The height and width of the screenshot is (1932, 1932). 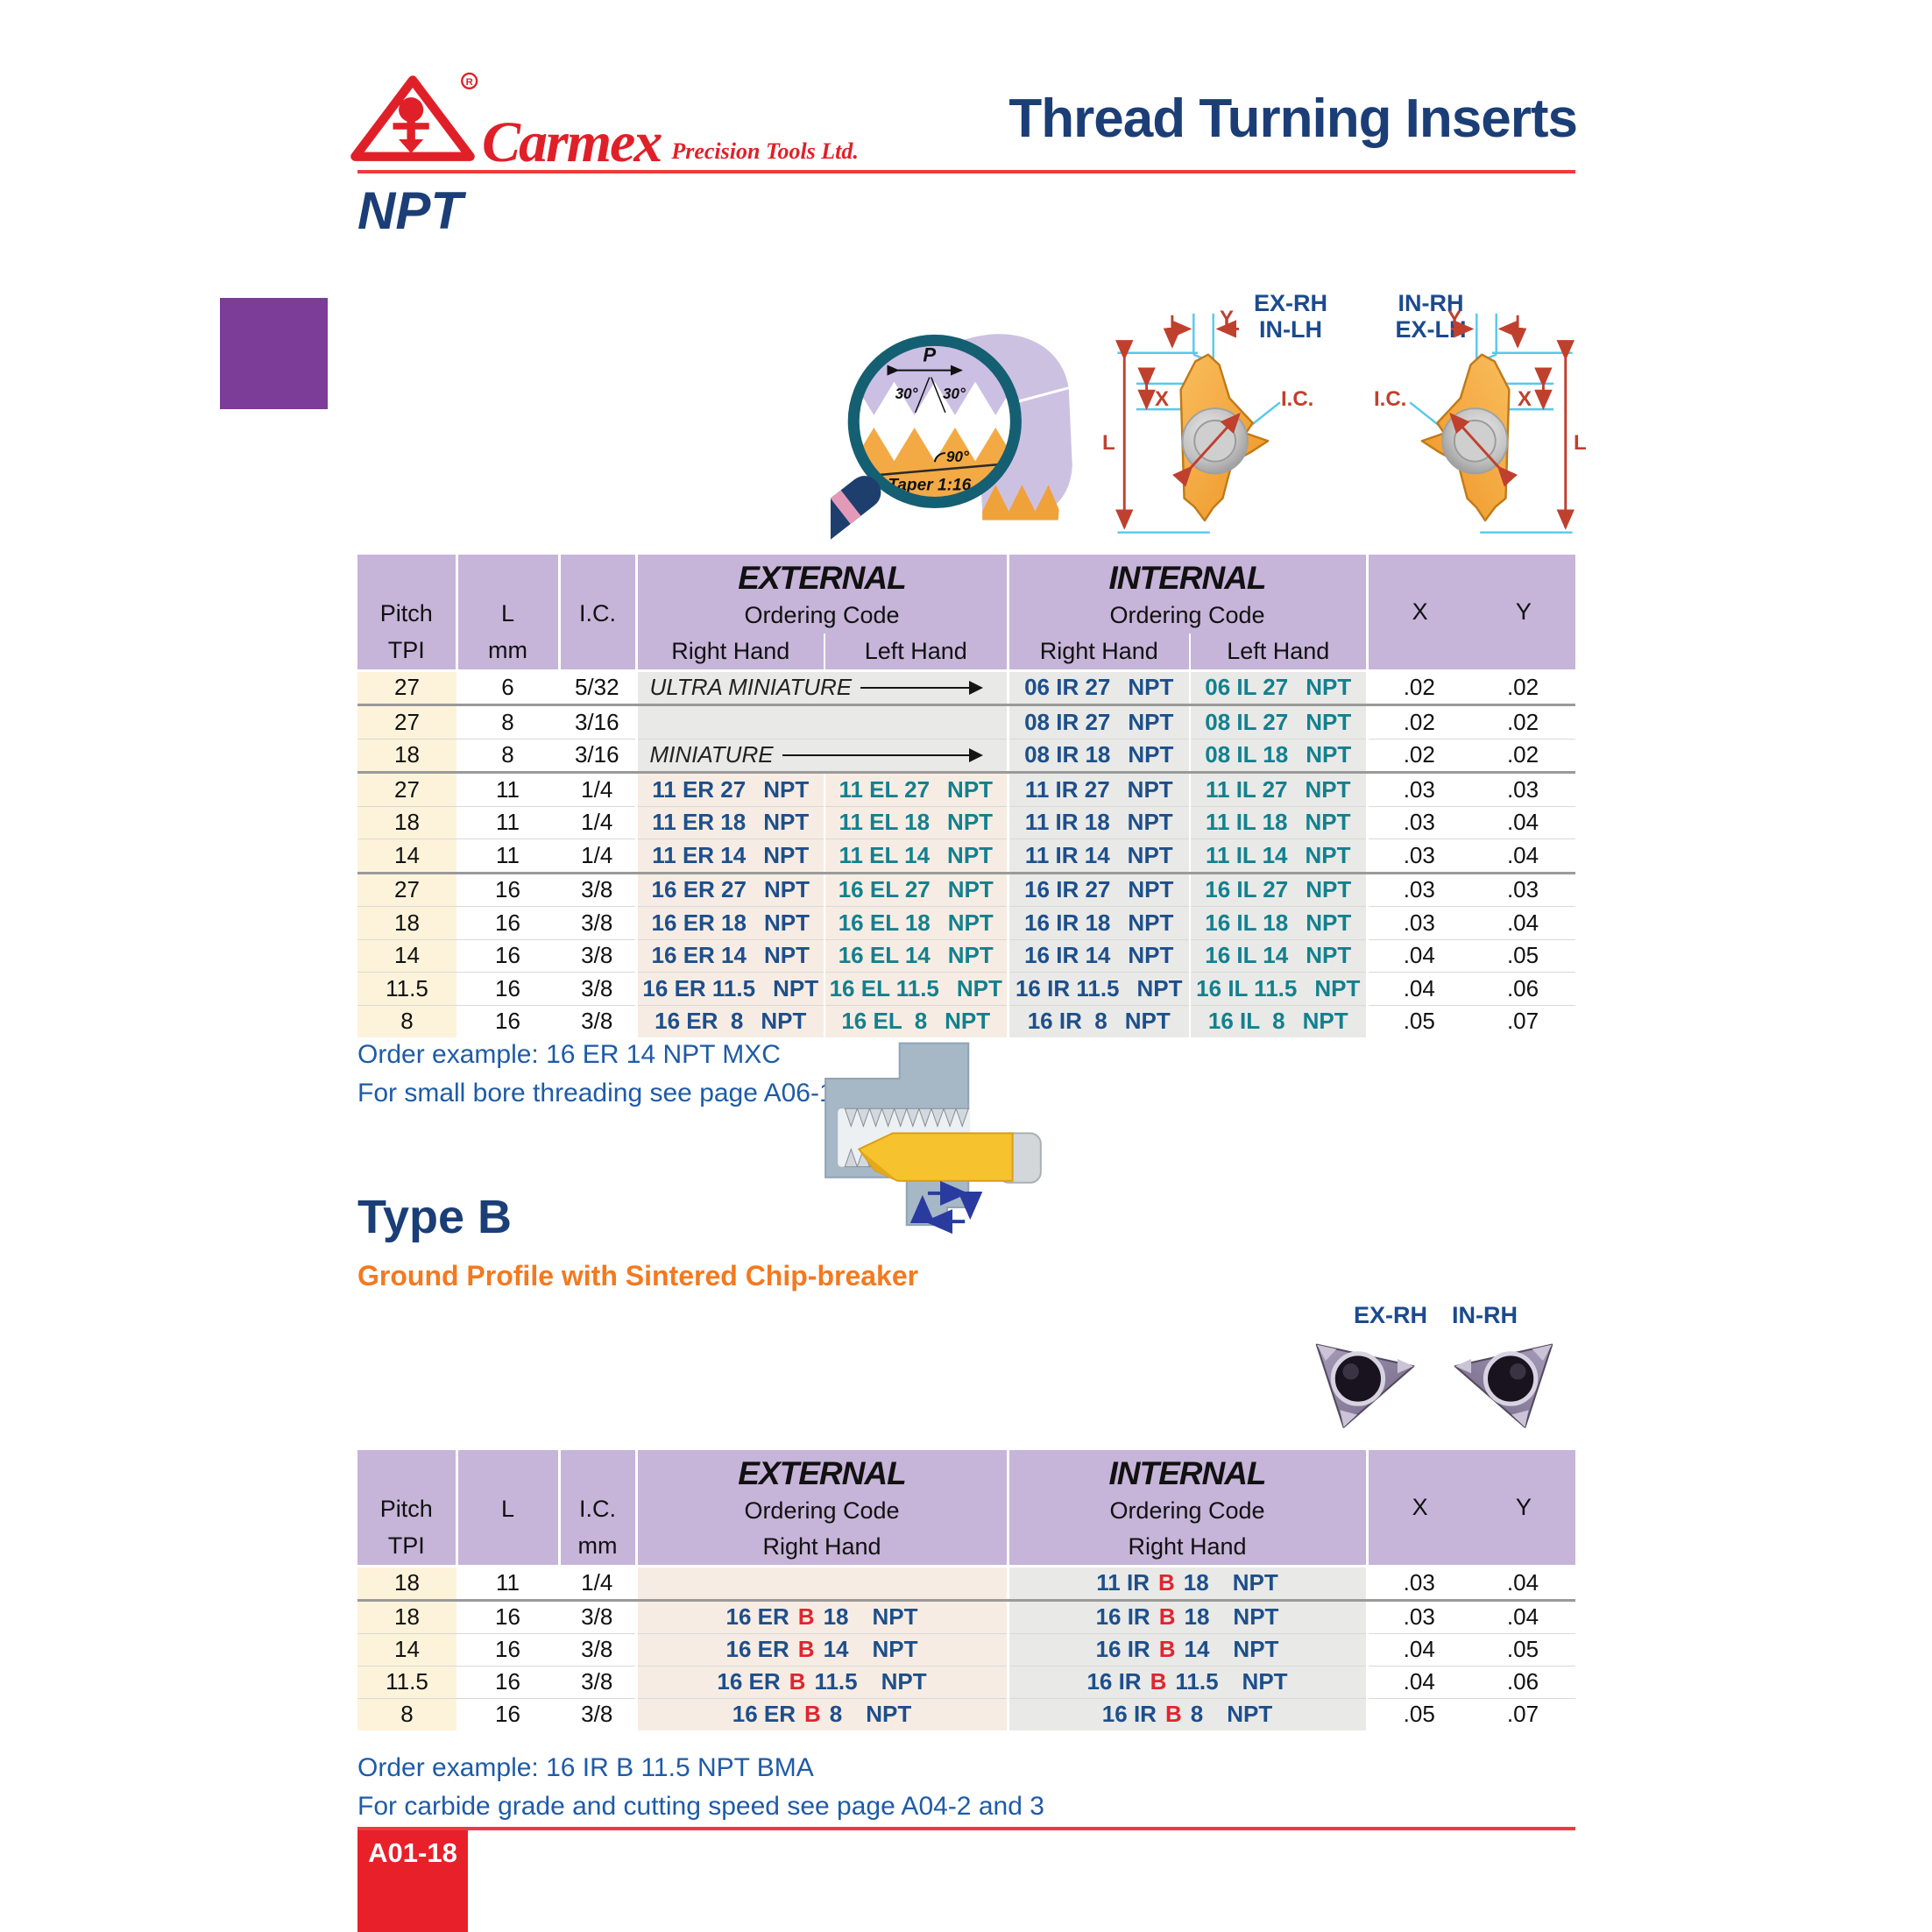 What do you see at coordinates (1278, 923) in the screenshot?
I see `ordering-code-left-hand: 16 IL 18 NPT` at bounding box center [1278, 923].